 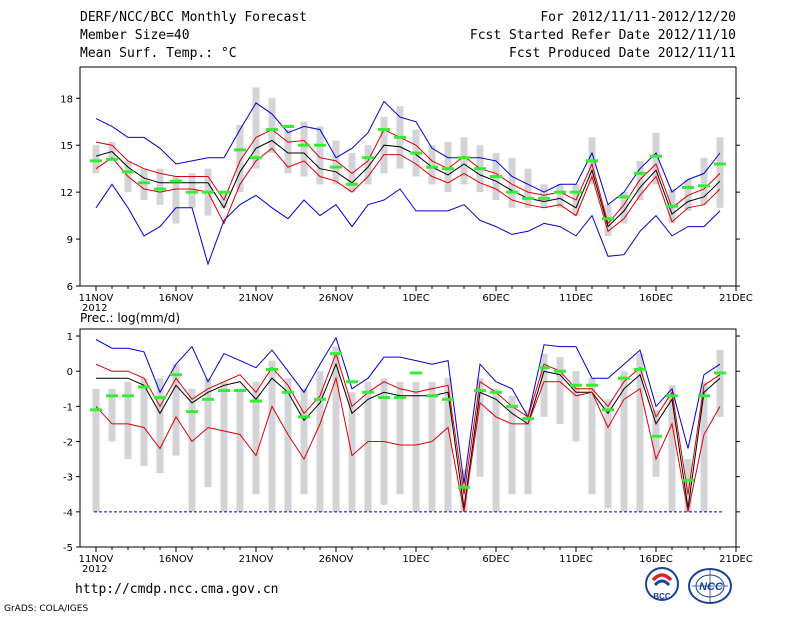 I want to click on fcst-started-date: Fcst Started Refer Date 2012/11/10, so click(x=602, y=35).